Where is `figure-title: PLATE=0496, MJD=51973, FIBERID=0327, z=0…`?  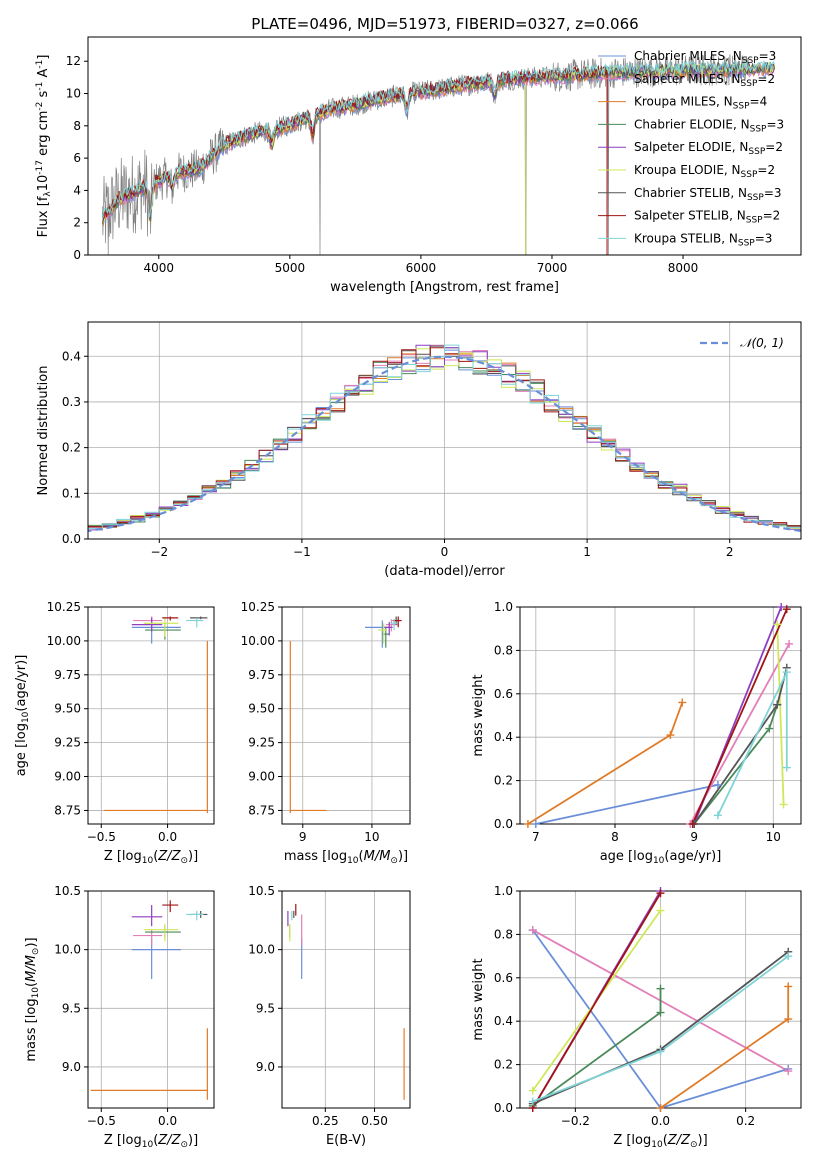
figure-title: PLATE=0496, MJD=51973, FIBERID=0327, z=0… is located at coordinates (444, 24).